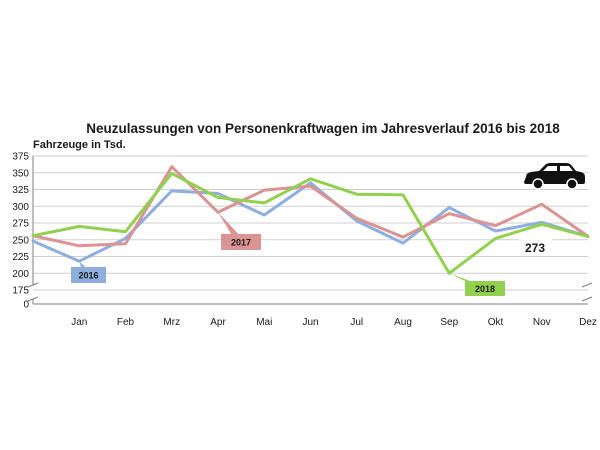 The image size is (600, 450). I want to click on x-tick-Aug: Aug, so click(403, 322).